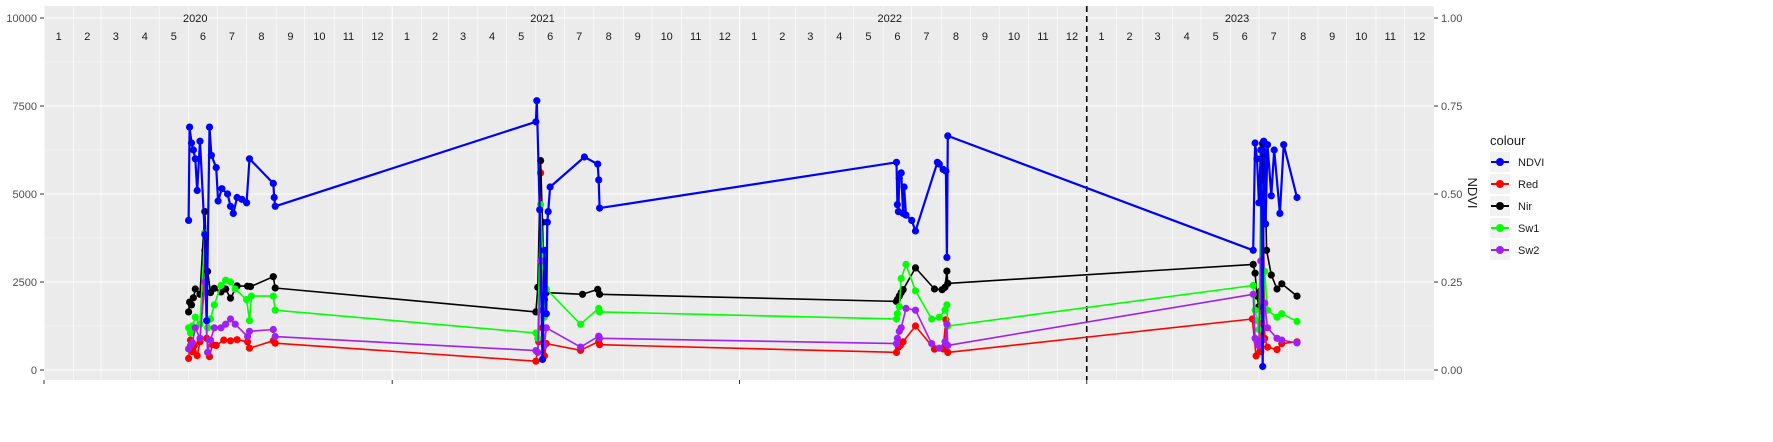 This screenshot has height=442, width=1773. What do you see at coordinates (1517, 162) in the screenshot?
I see `legend-item-ndvi: NDVI` at bounding box center [1517, 162].